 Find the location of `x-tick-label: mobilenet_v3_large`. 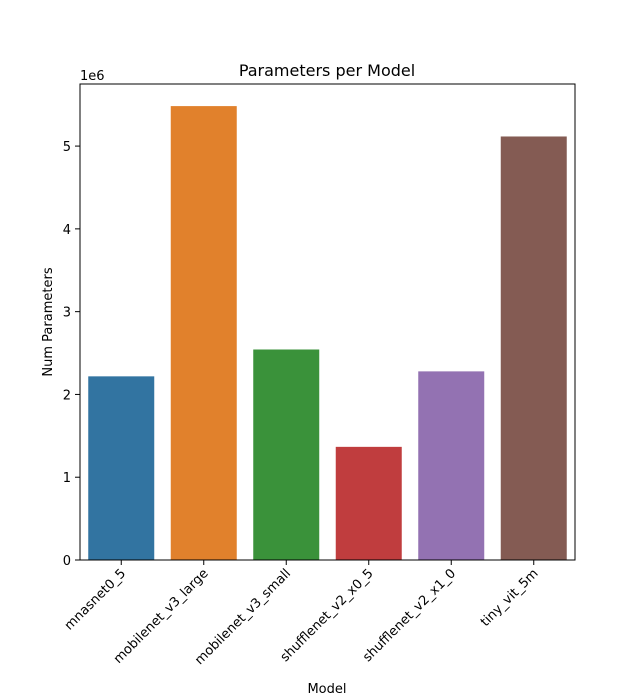

x-tick-label: mobilenet_v3_large is located at coordinates (161, 616).